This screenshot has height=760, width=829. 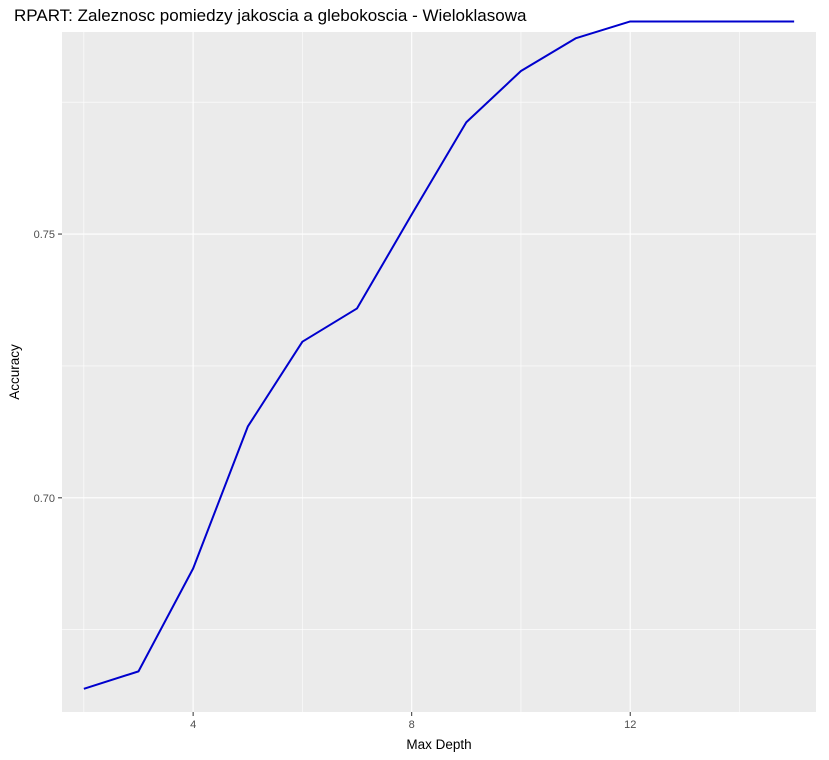 What do you see at coordinates (193, 725) in the screenshot?
I see `x-tick-label: 4` at bounding box center [193, 725].